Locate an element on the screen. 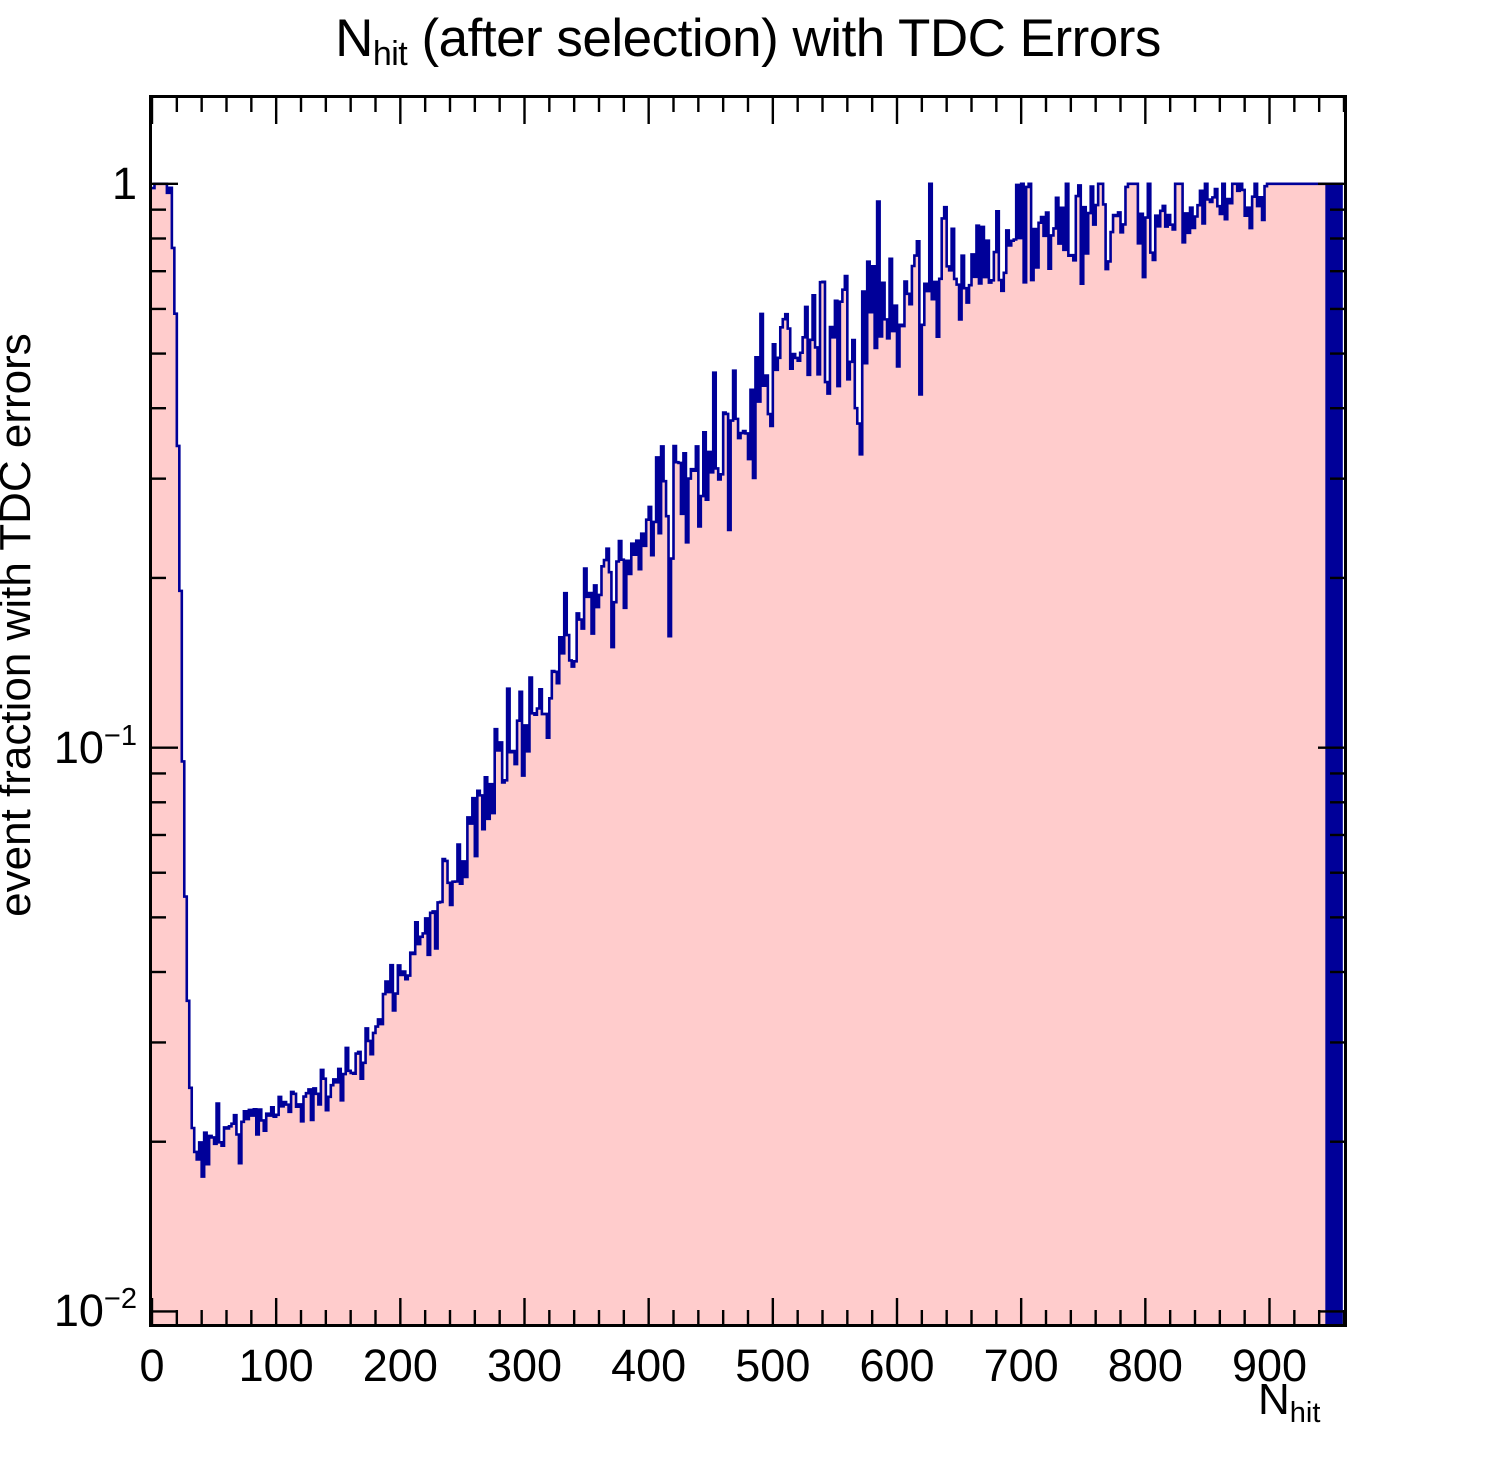  x-axis-label-subscript: hit is located at coordinates (1305, 1413).